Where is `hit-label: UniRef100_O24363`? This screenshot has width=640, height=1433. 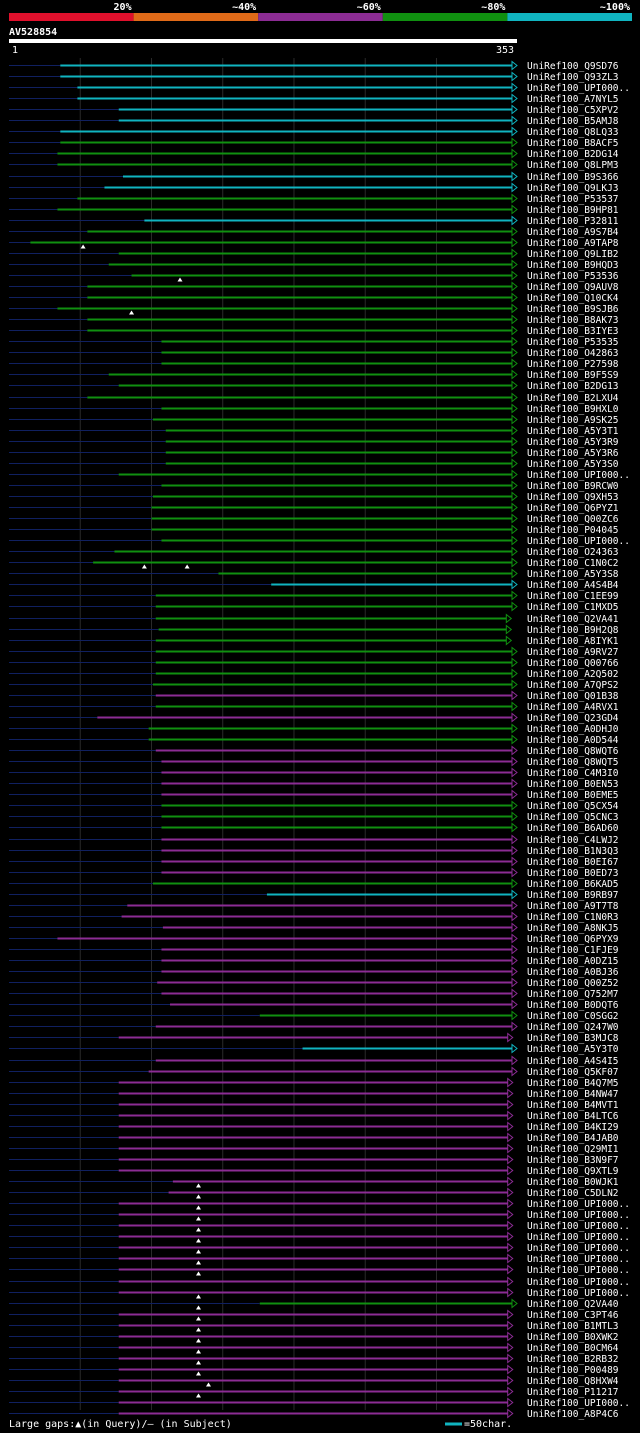 hit-label: UniRef100_O24363 is located at coordinates (573, 552).